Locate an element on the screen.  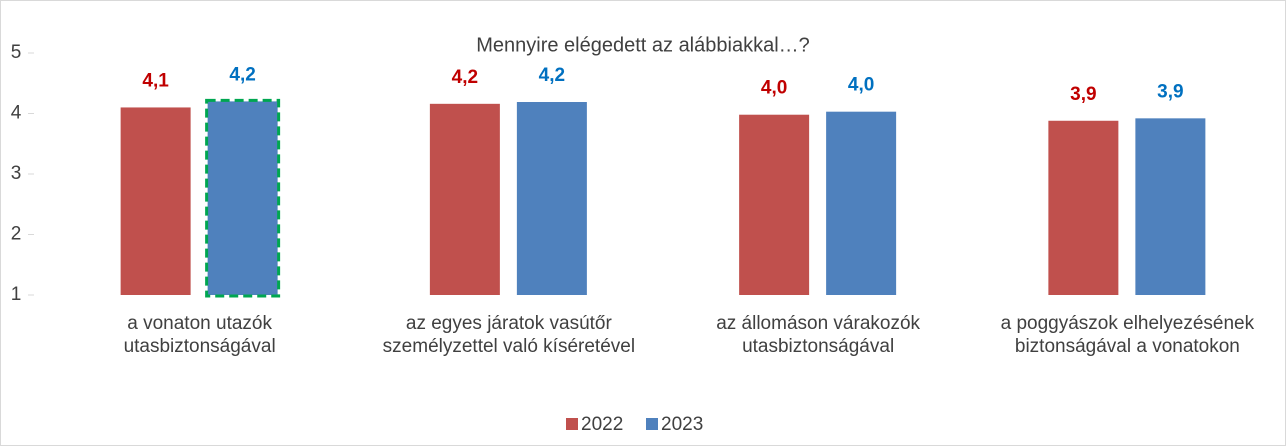
chart-title: Mennyire elégedett az alábbiakkal…? is located at coordinates (643, 45).